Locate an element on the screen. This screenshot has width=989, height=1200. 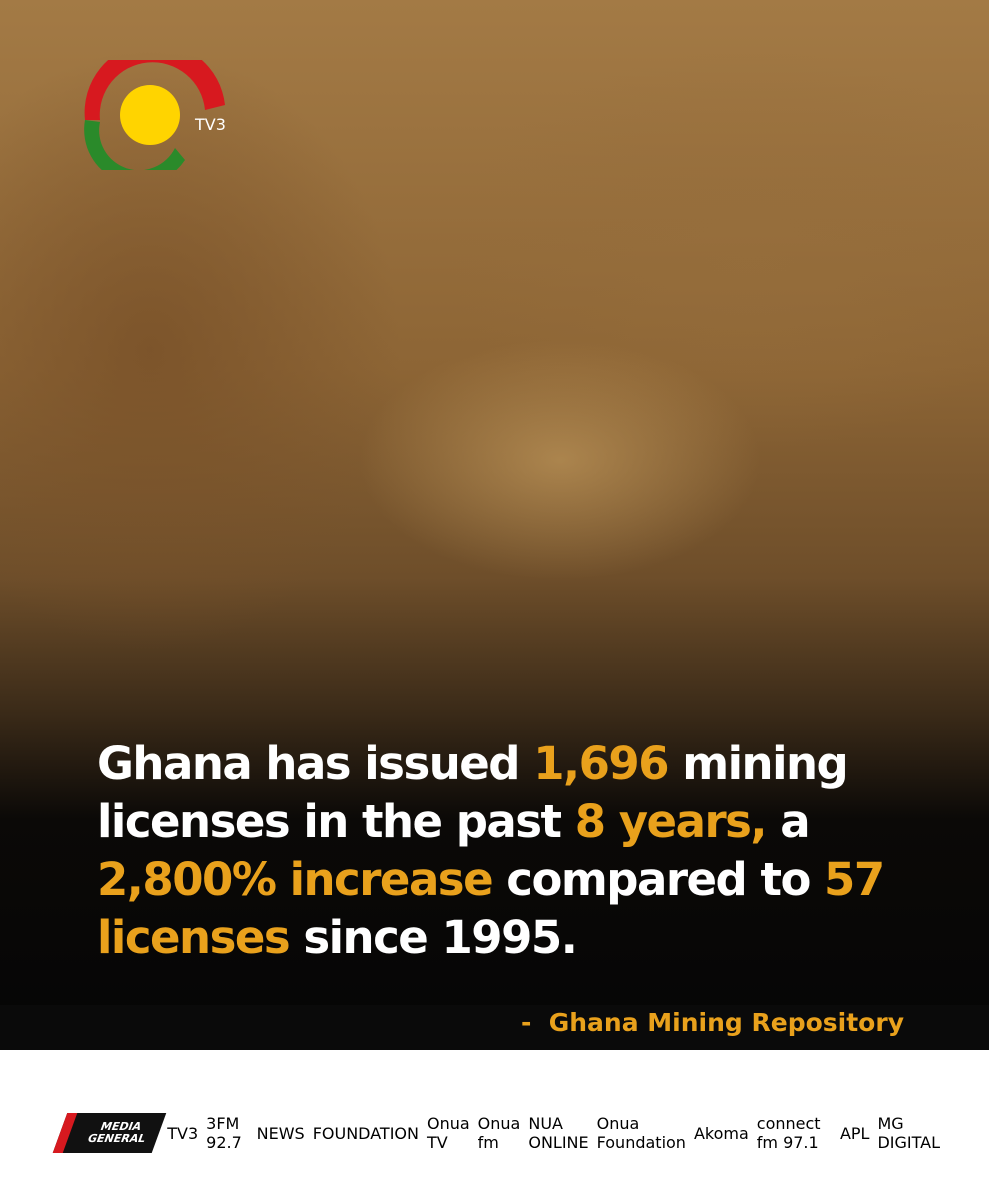
brand-logo: NEWS is located at coordinates (280, 1133).